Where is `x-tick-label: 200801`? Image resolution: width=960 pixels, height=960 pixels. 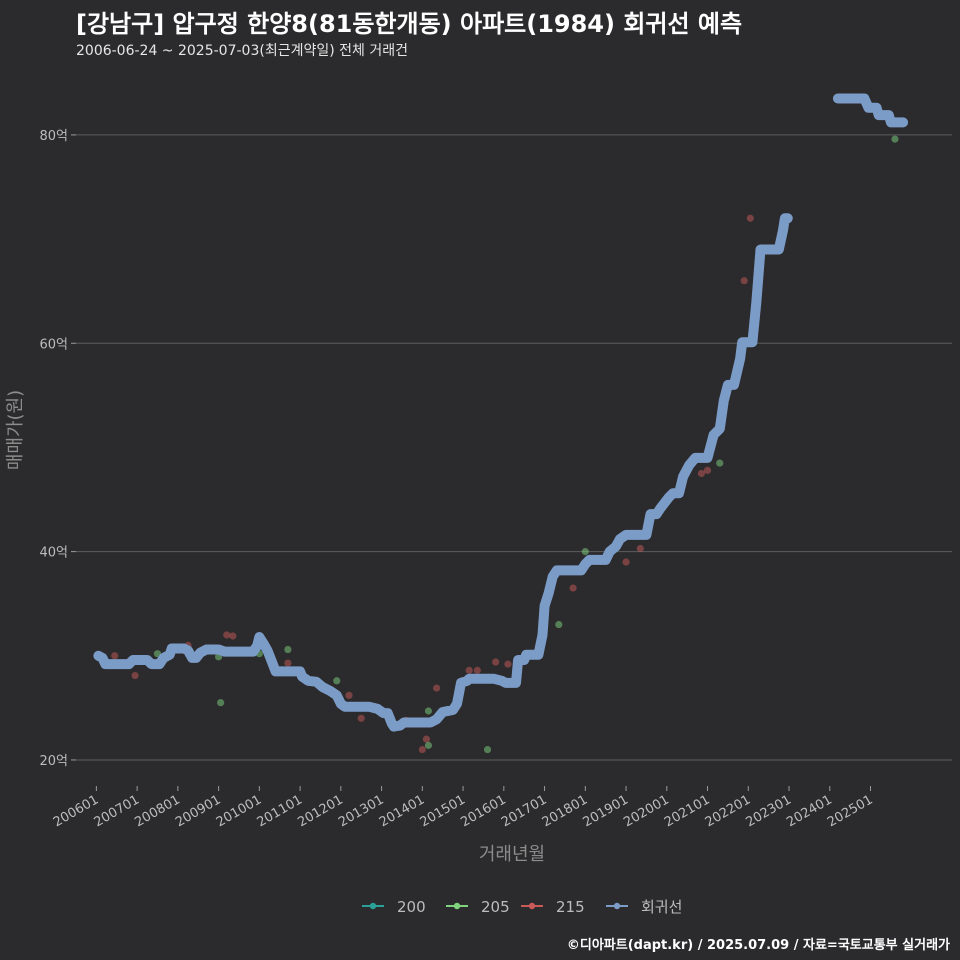
x-tick-label: 200801 is located at coordinates (157, 811).